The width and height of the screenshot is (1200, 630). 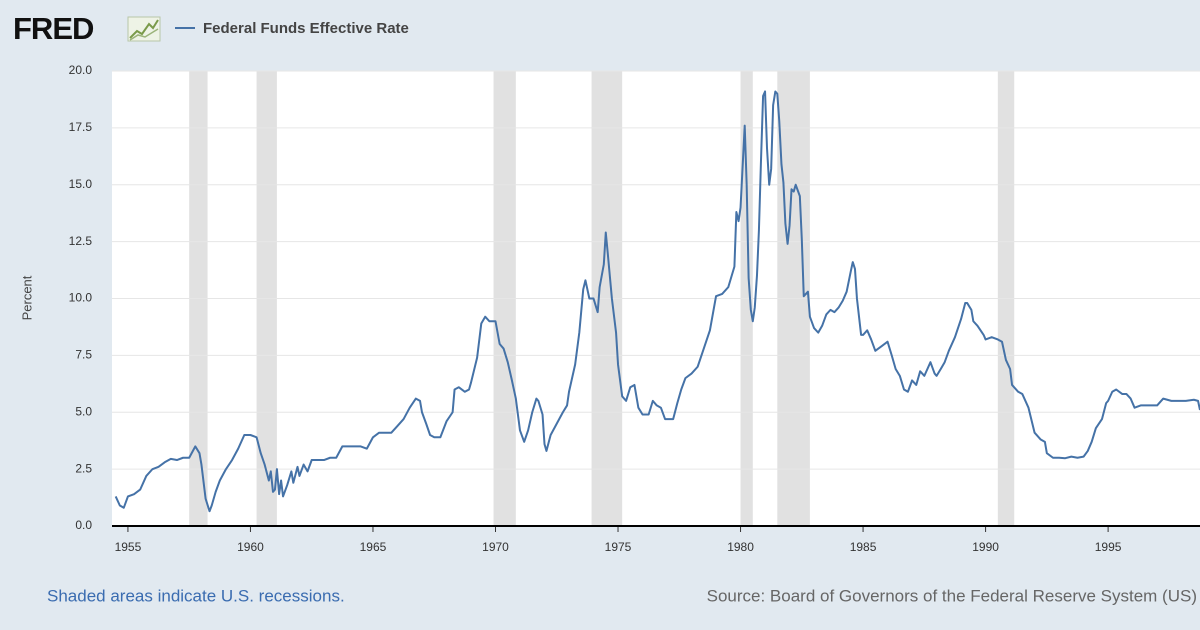 I want to click on y-tick-label: 5.0, so click(x=83, y=411).